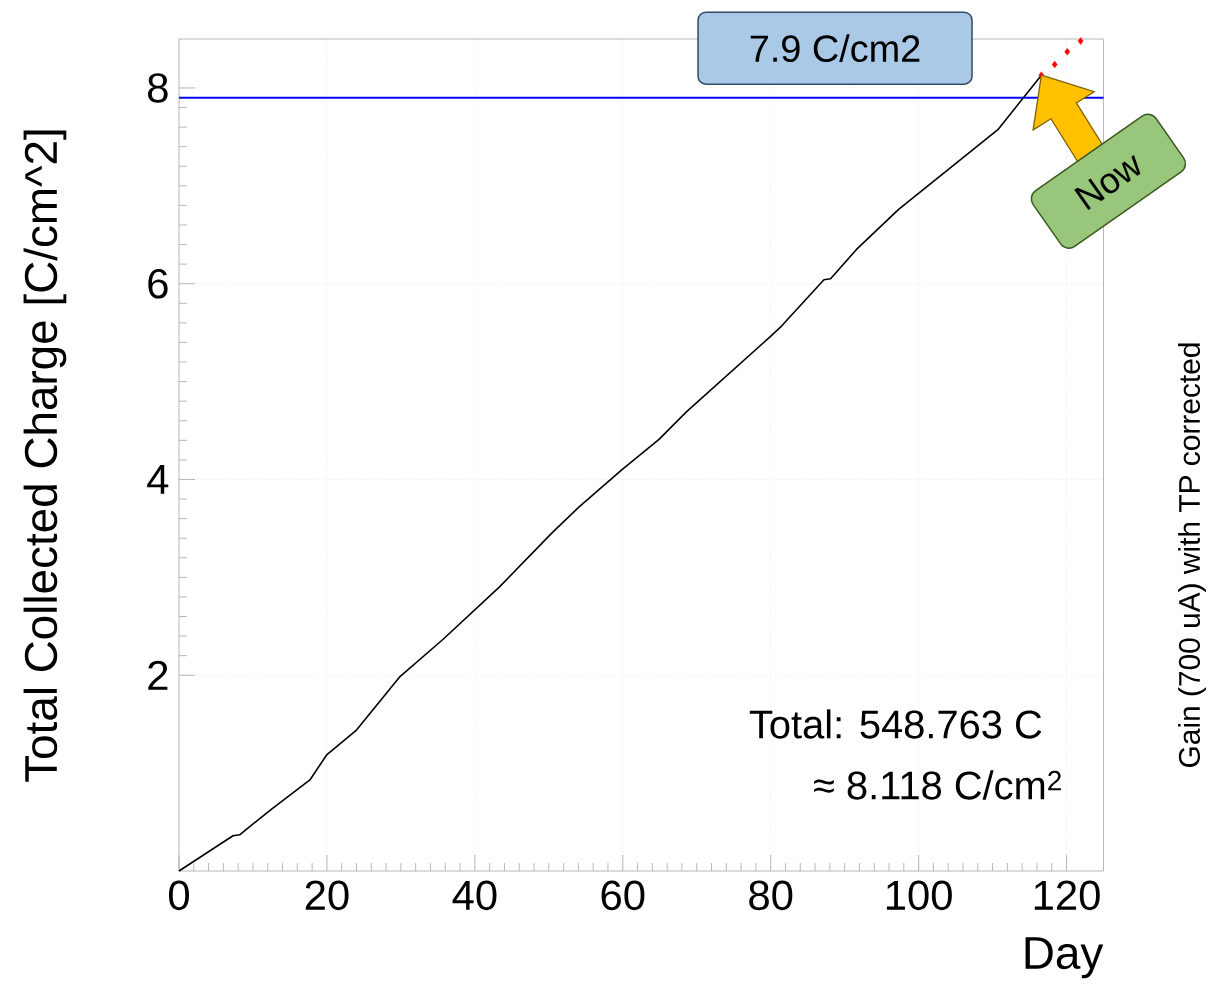 This screenshot has height=994, width=1214. I want to click on y-tick-label: 2, so click(158, 675).